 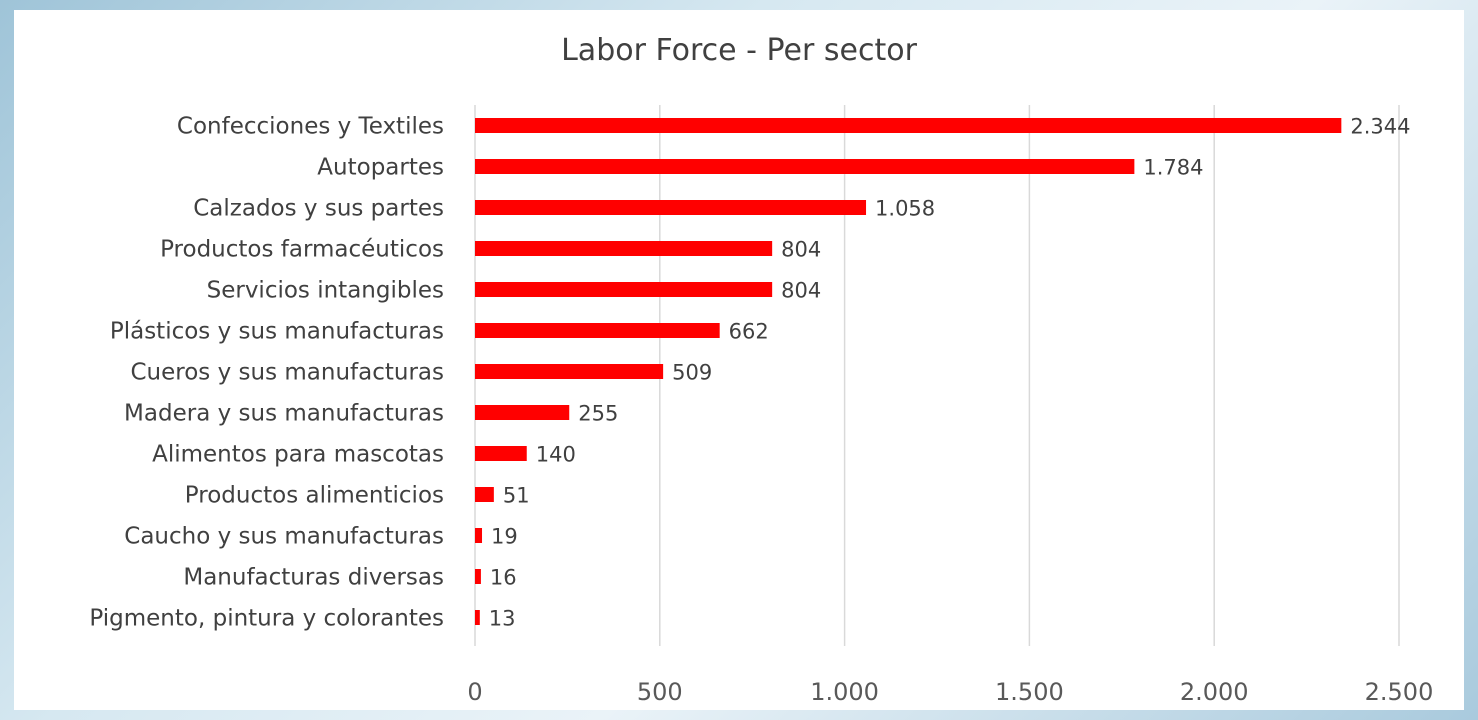 I want to click on category-label: Alimentos para mascotas, so click(x=298, y=455).